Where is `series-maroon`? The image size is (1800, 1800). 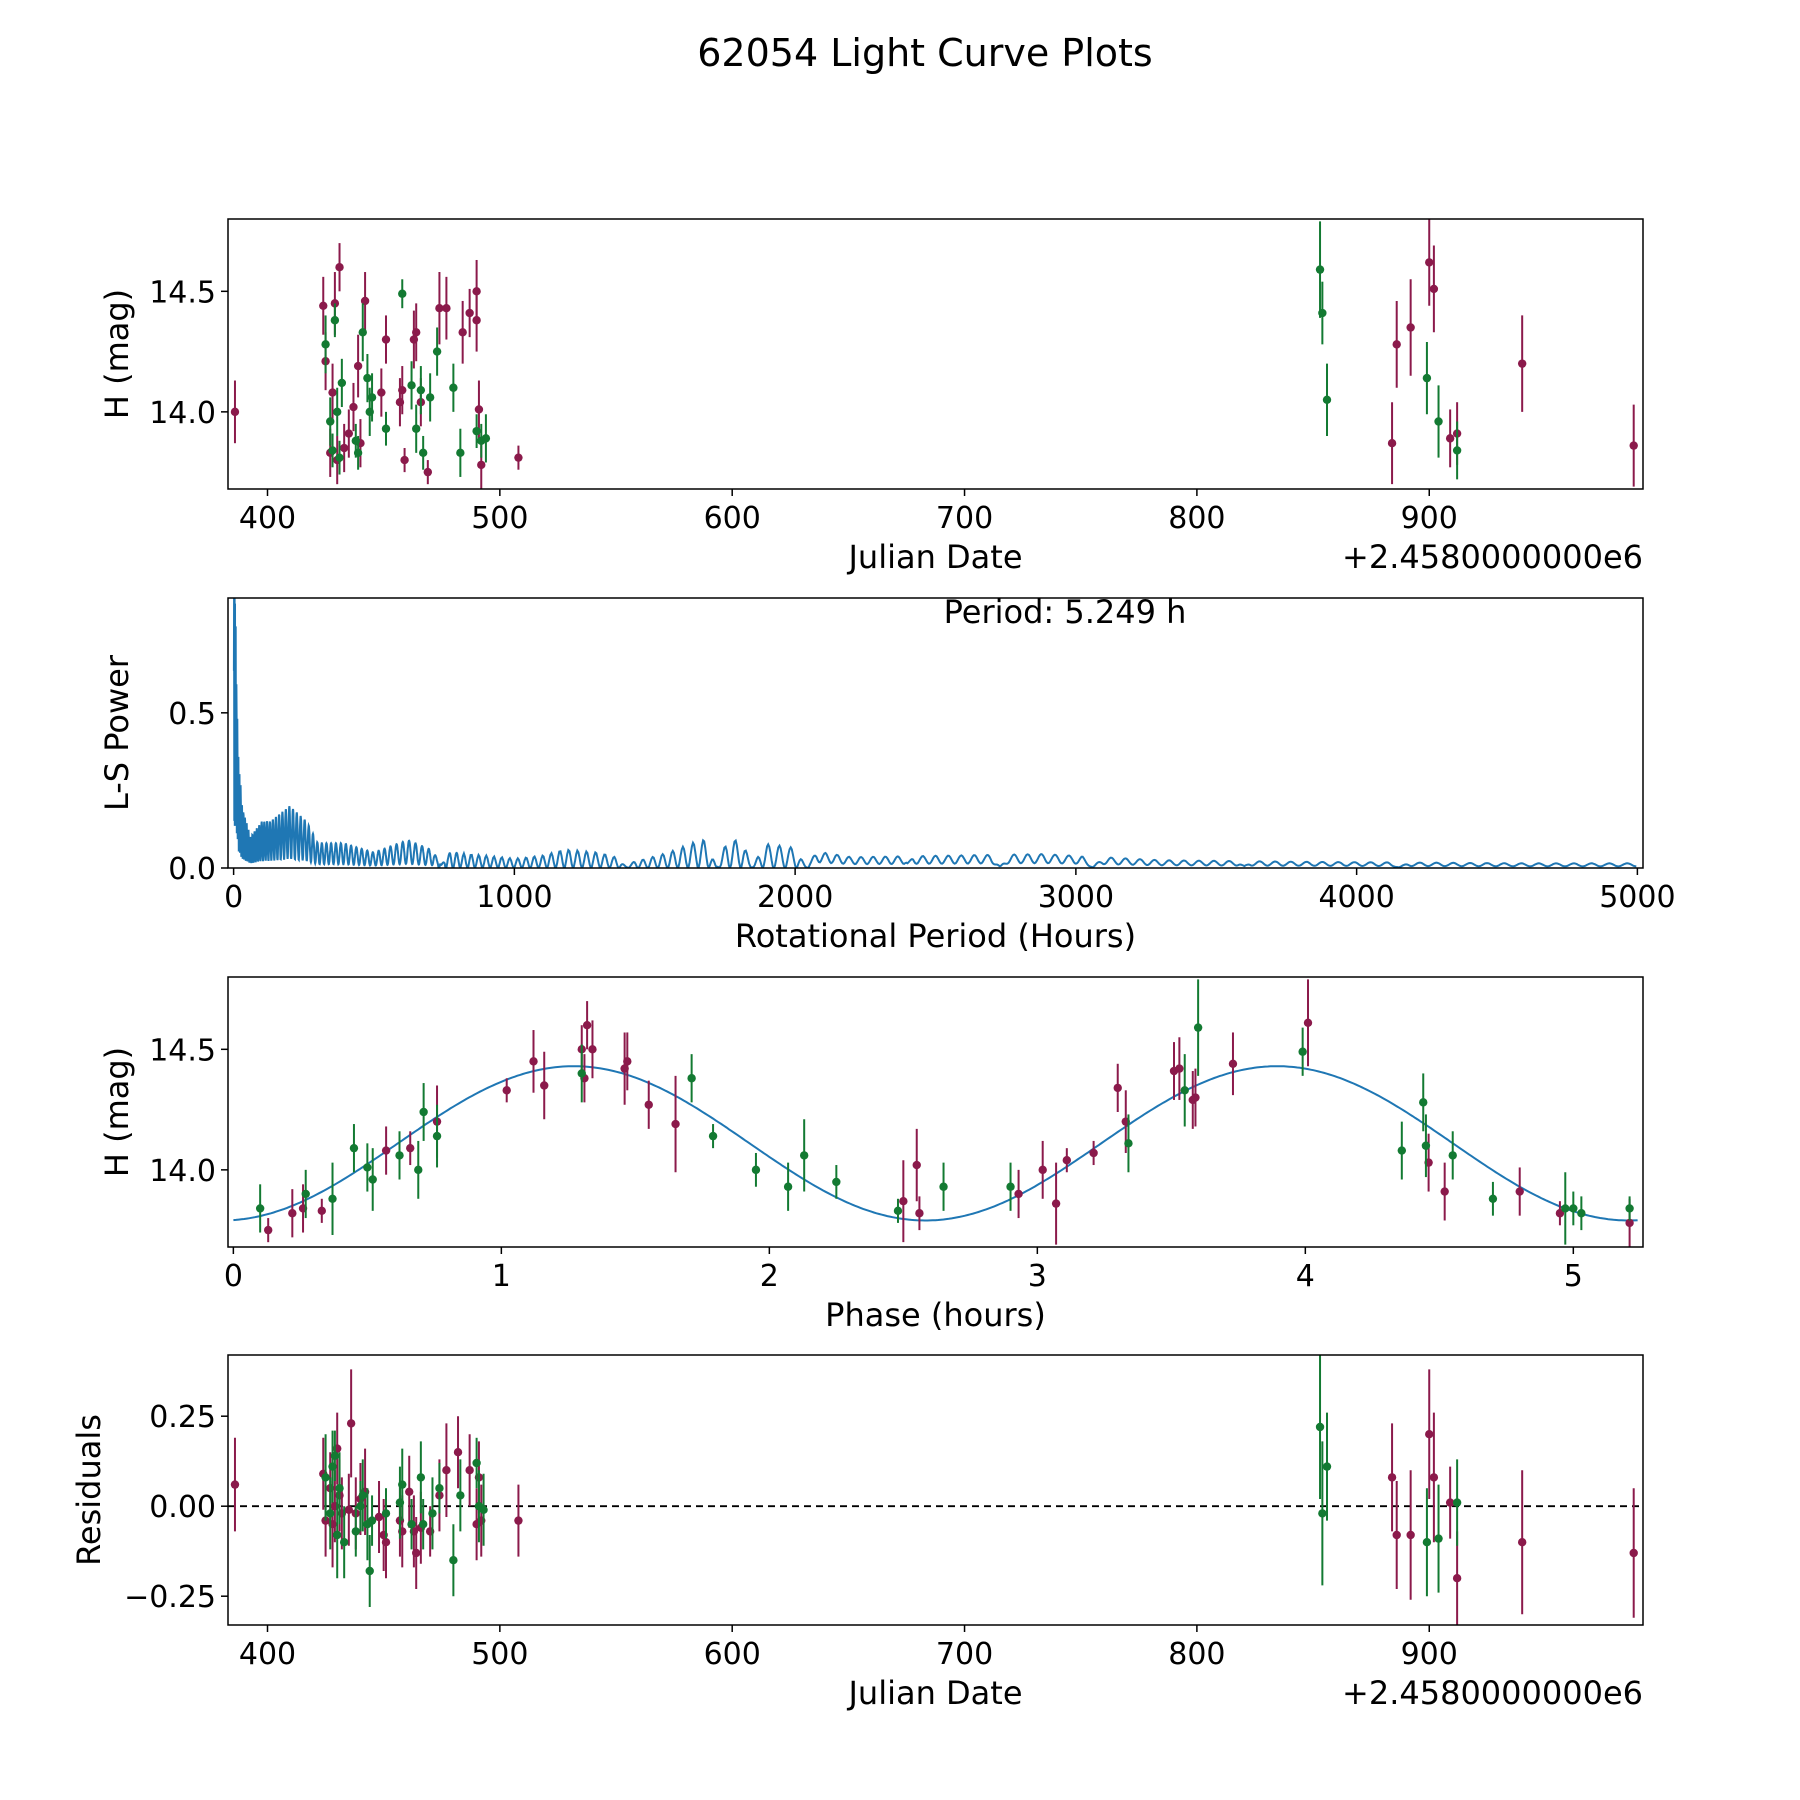
series-maroon is located at coordinates (948, 1113).